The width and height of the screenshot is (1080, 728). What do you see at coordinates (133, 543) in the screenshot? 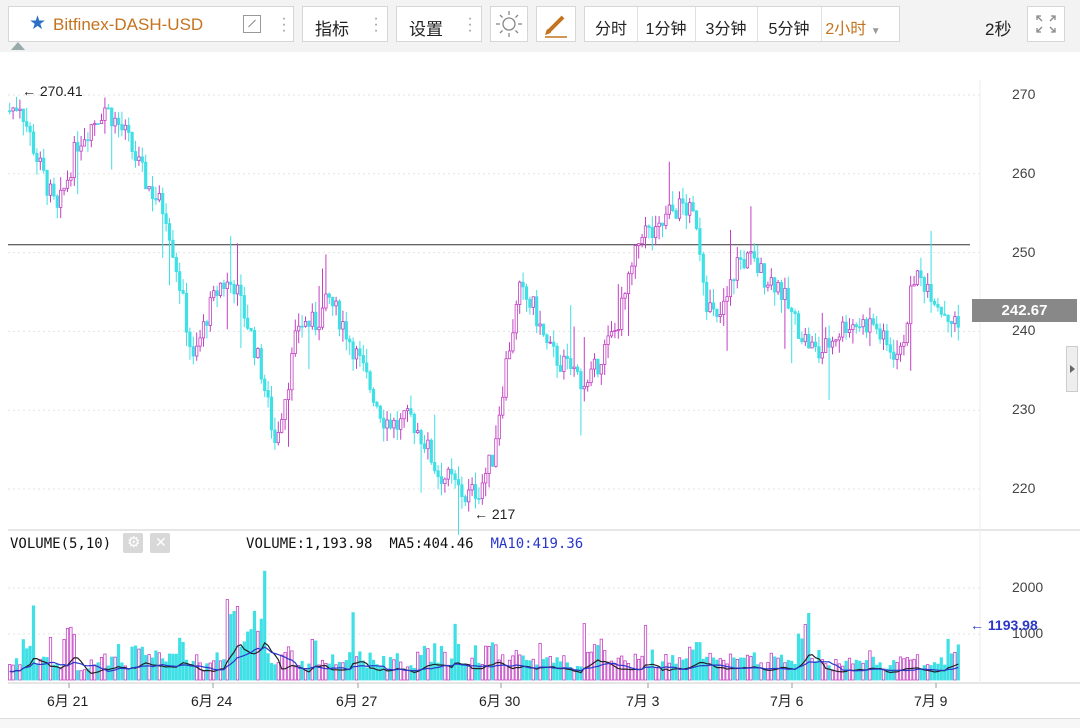
I see `gear-icon: ⚙` at bounding box center [133, 543].